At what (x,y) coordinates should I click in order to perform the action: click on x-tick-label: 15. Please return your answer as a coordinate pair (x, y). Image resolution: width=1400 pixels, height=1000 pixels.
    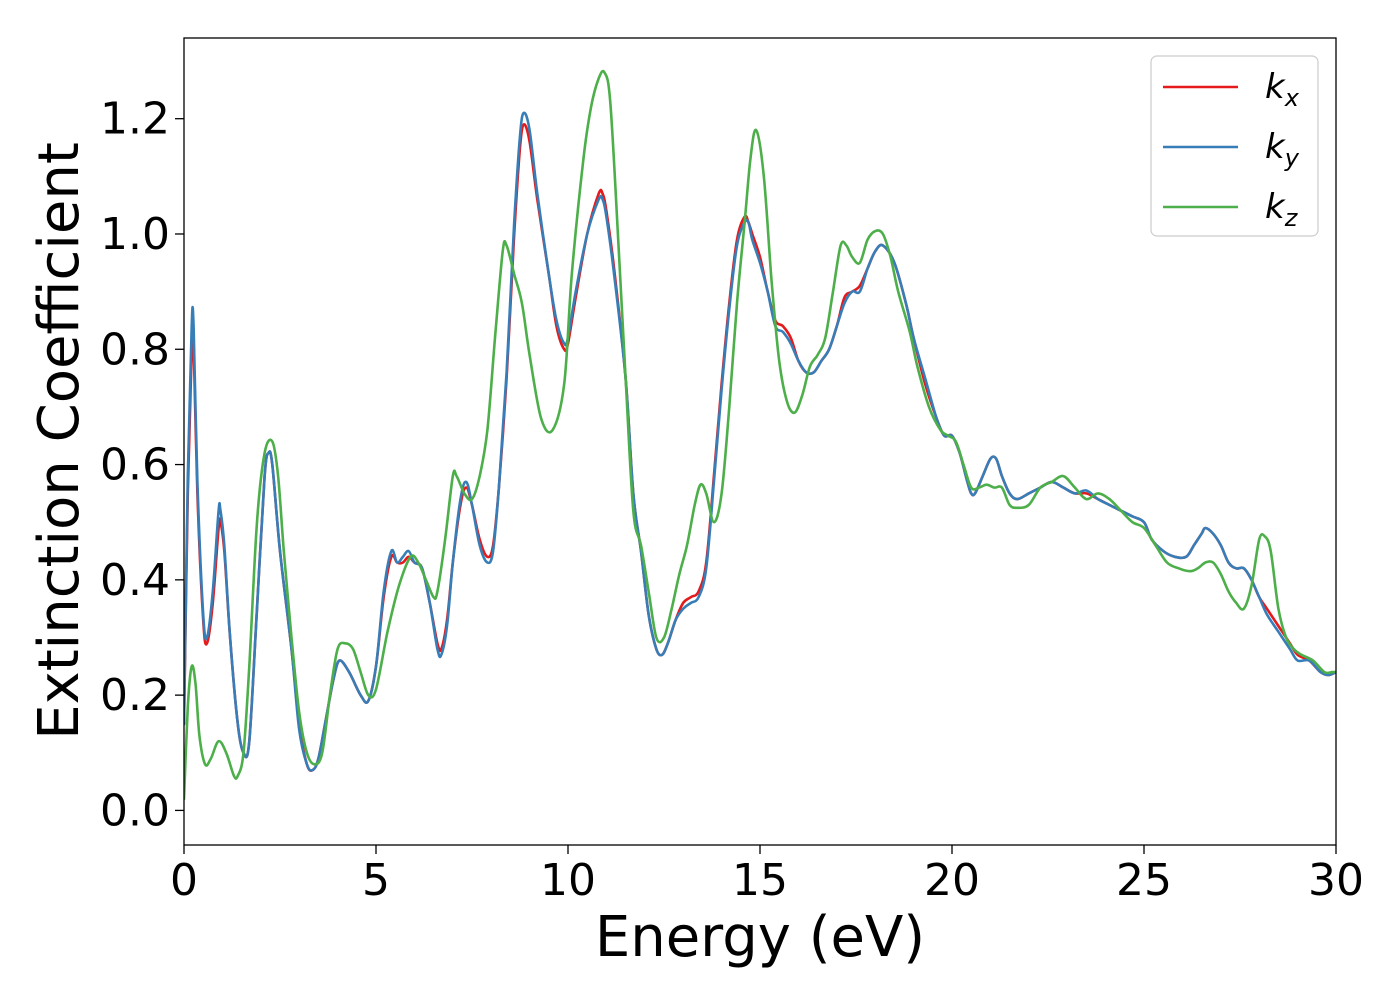
    Looking at the image, I should click on (760, 880).